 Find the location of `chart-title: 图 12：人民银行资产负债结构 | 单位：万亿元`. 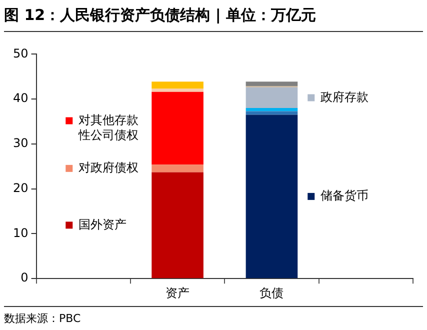

chart-title: 图 12：人民银行资产负债结构 | 单位：万亿元 is located at coordinates (213, 19).